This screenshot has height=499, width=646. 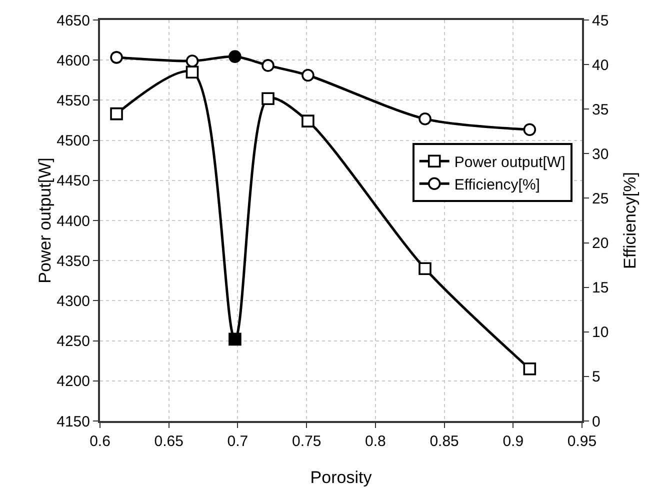 I want to click on y2-tick-label: 20, so click(x=600, y=243).